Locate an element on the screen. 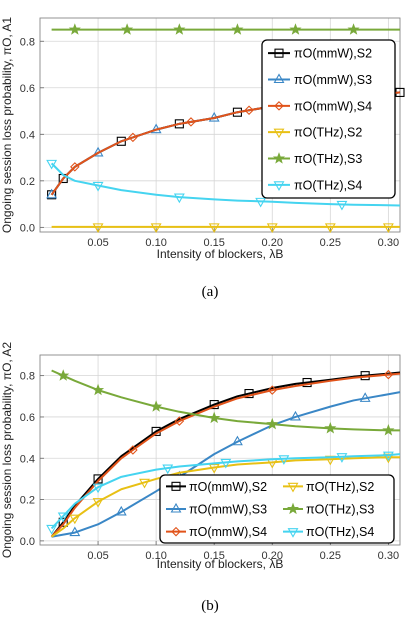 The width and height of the screenshot is (405, 633). x-tick-label: 0.30 is located at coordinates (388, 243).